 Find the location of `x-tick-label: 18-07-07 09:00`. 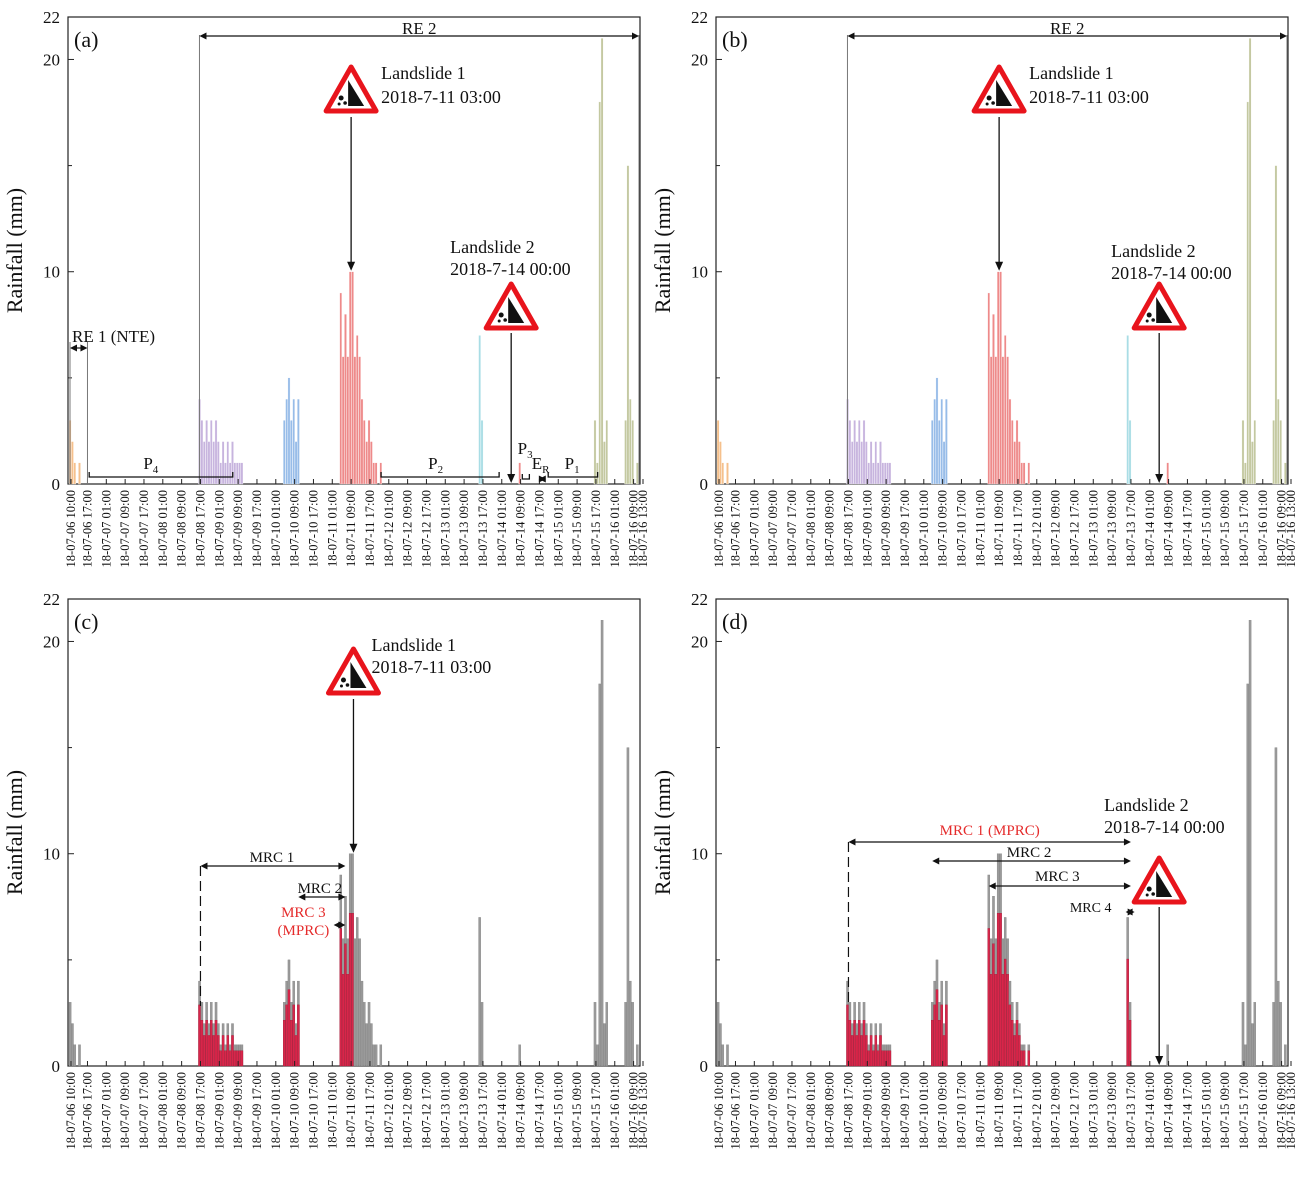

x-tick-label: 18-07-07 09:00 is located at coordinates (125, 528).